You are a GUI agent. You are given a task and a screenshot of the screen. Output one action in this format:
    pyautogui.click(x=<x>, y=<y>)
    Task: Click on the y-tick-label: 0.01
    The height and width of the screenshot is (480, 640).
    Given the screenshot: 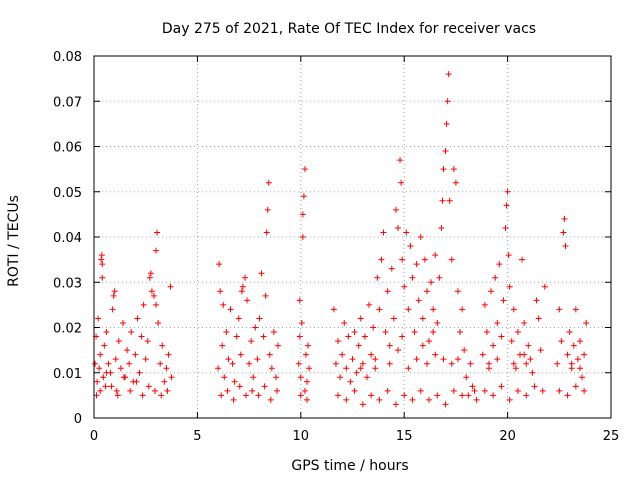 What is the action you would take?
    pyautogui.click(x=67, y=374)
    